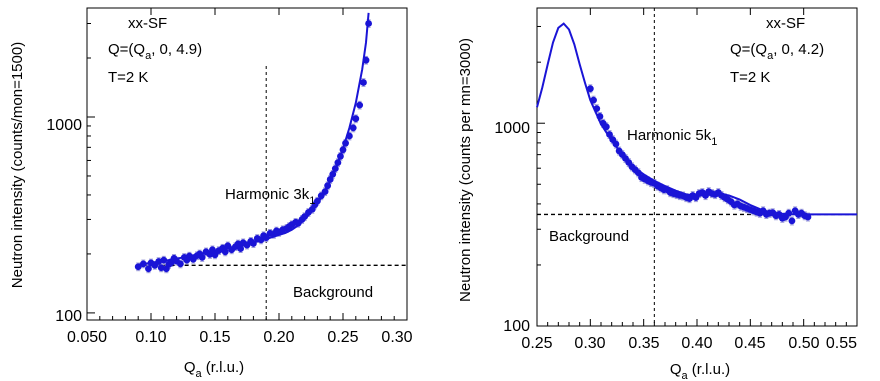  I want to click on x-tick-label: 0.050, so click(87, 337).